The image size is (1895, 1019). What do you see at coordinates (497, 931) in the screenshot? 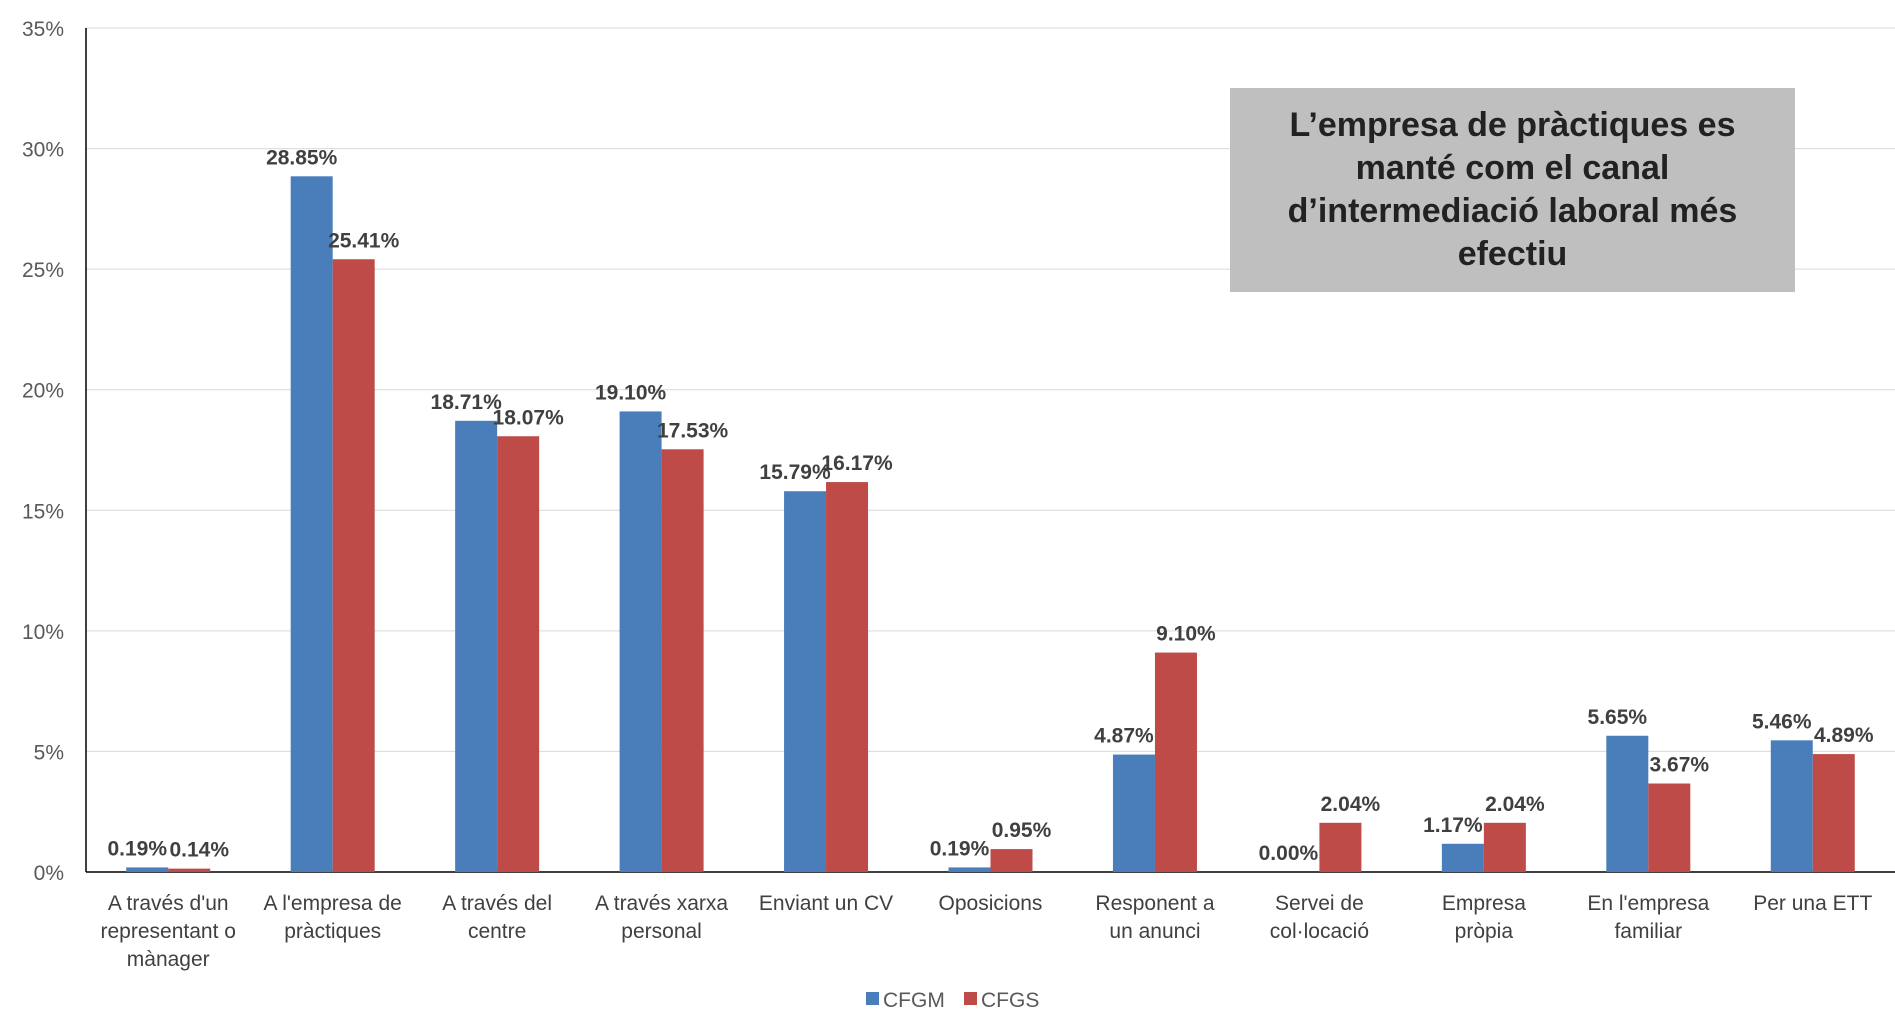
I see `x-tick-label-line: centre` at bounding box center [497, 931].